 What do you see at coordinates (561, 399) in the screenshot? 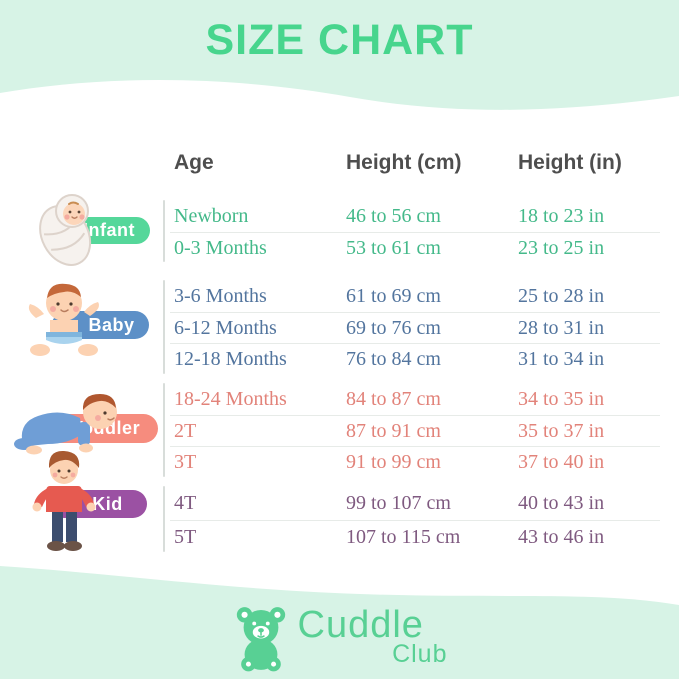
I see `height-in-cell: 34 to 35 in` at bounding box center [561, 399].